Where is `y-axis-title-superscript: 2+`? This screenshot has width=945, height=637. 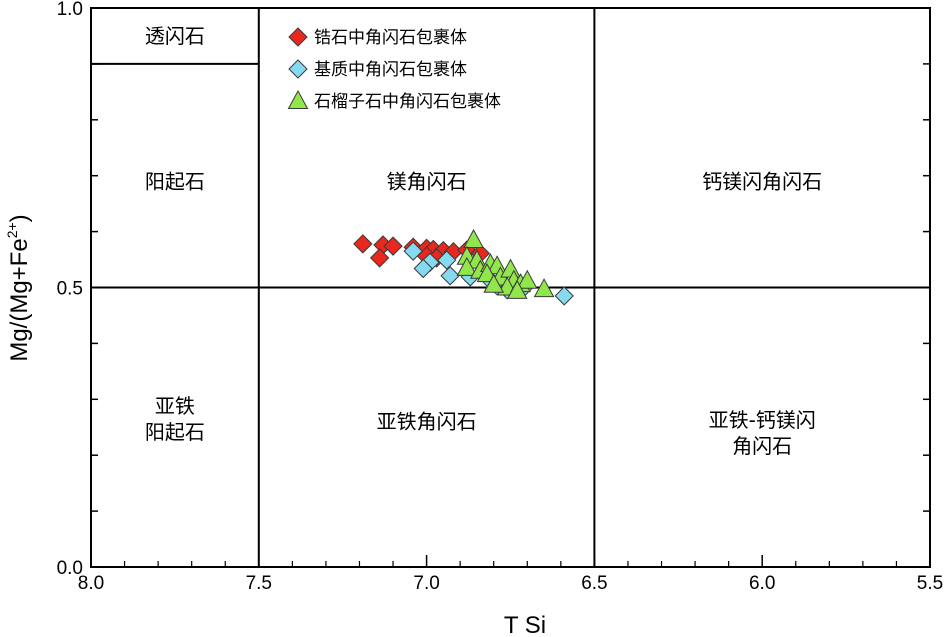
y-axis-title-superscript: 2+ is located at coordinates (12, 230).